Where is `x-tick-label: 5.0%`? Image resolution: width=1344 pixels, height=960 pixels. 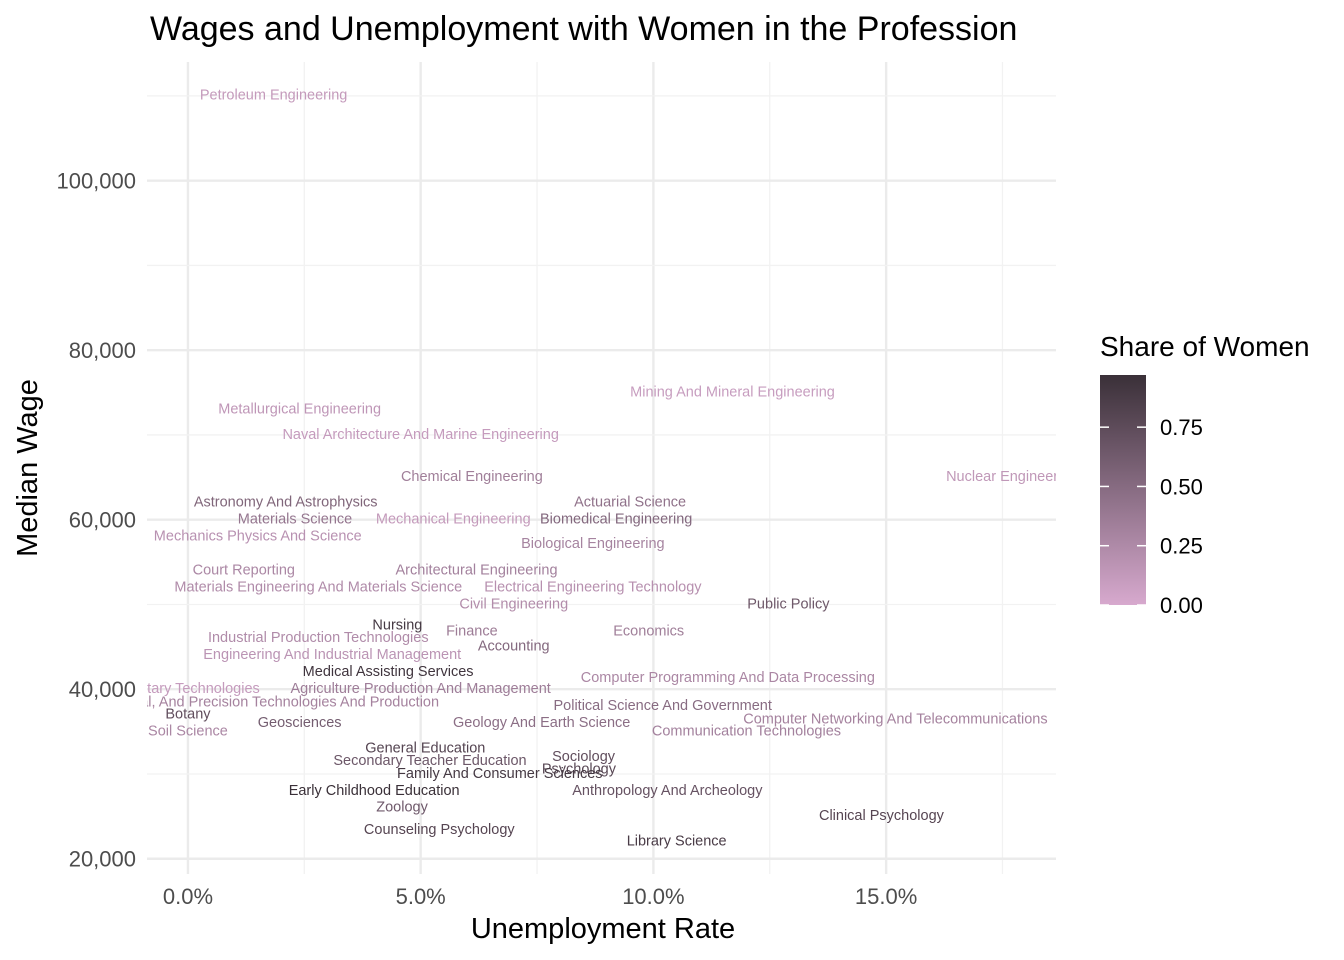 x-tick-label: 5.0% is located at coordinates (421, 896).